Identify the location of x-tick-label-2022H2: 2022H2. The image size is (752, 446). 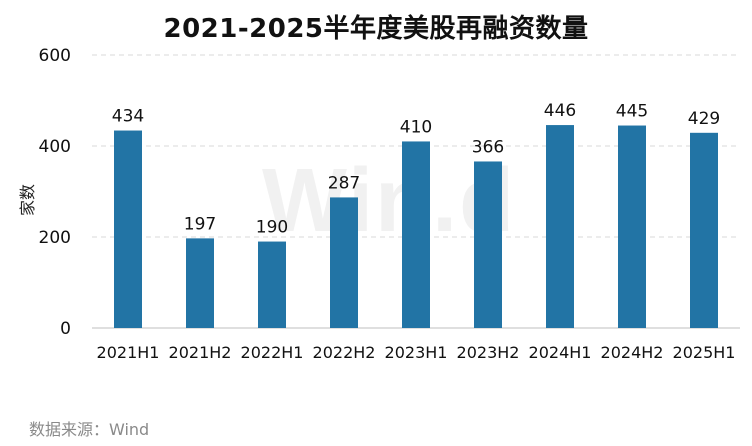
(344, 352).